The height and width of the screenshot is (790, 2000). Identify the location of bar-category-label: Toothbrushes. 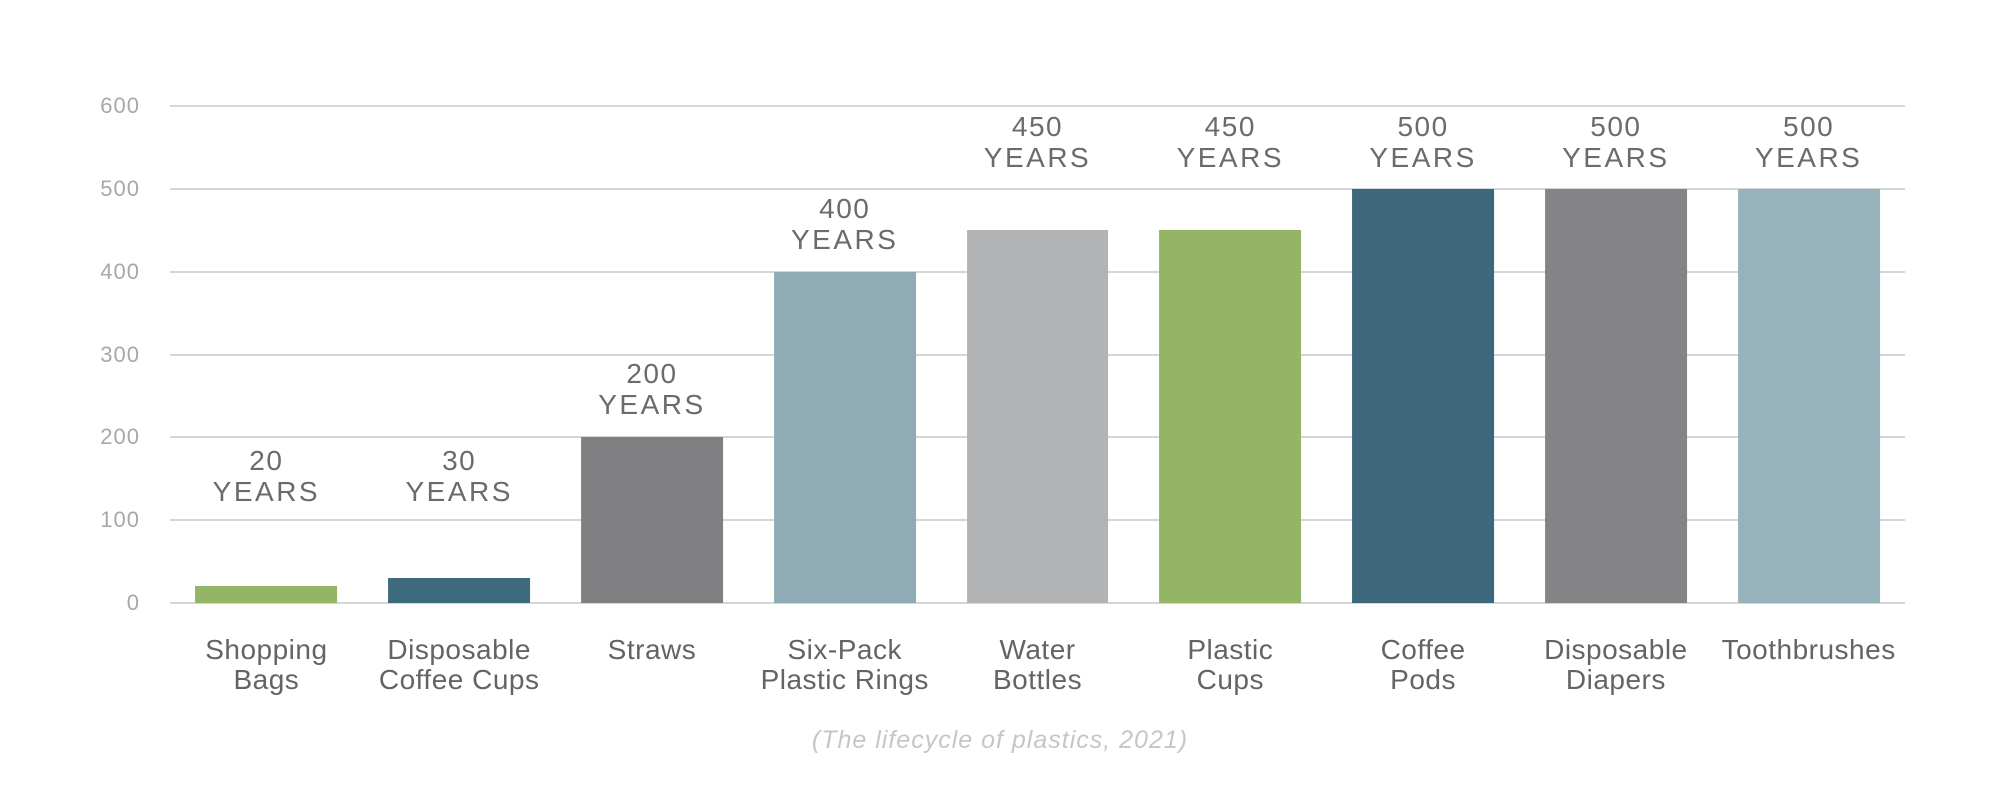
(1808, 650).